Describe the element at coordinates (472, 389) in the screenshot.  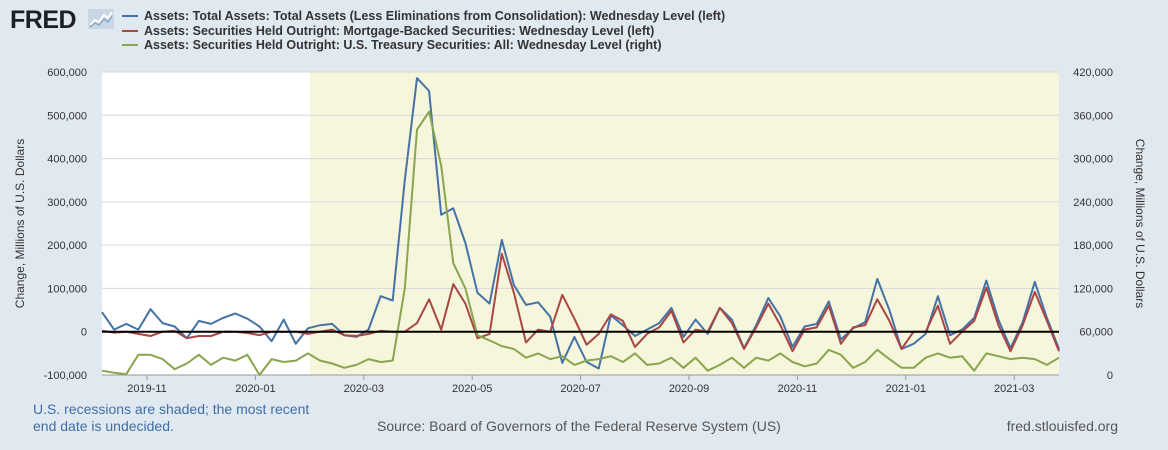
I see `x-tick-label: 2020-05` at that location.